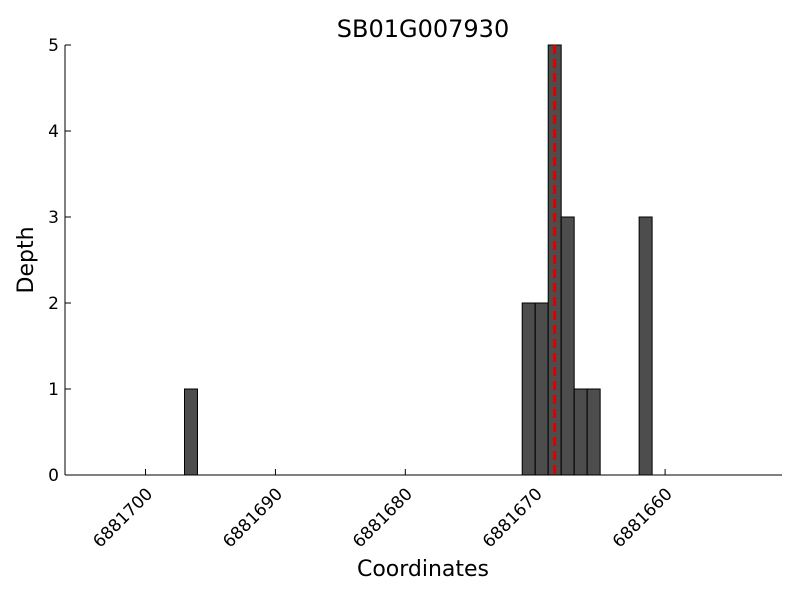 Image resolution: width=800 pixels, height=600 pixels. Describe the element at coordinates (53, 304) in the screenshot. I see `y-tick-label: 2` at that location.